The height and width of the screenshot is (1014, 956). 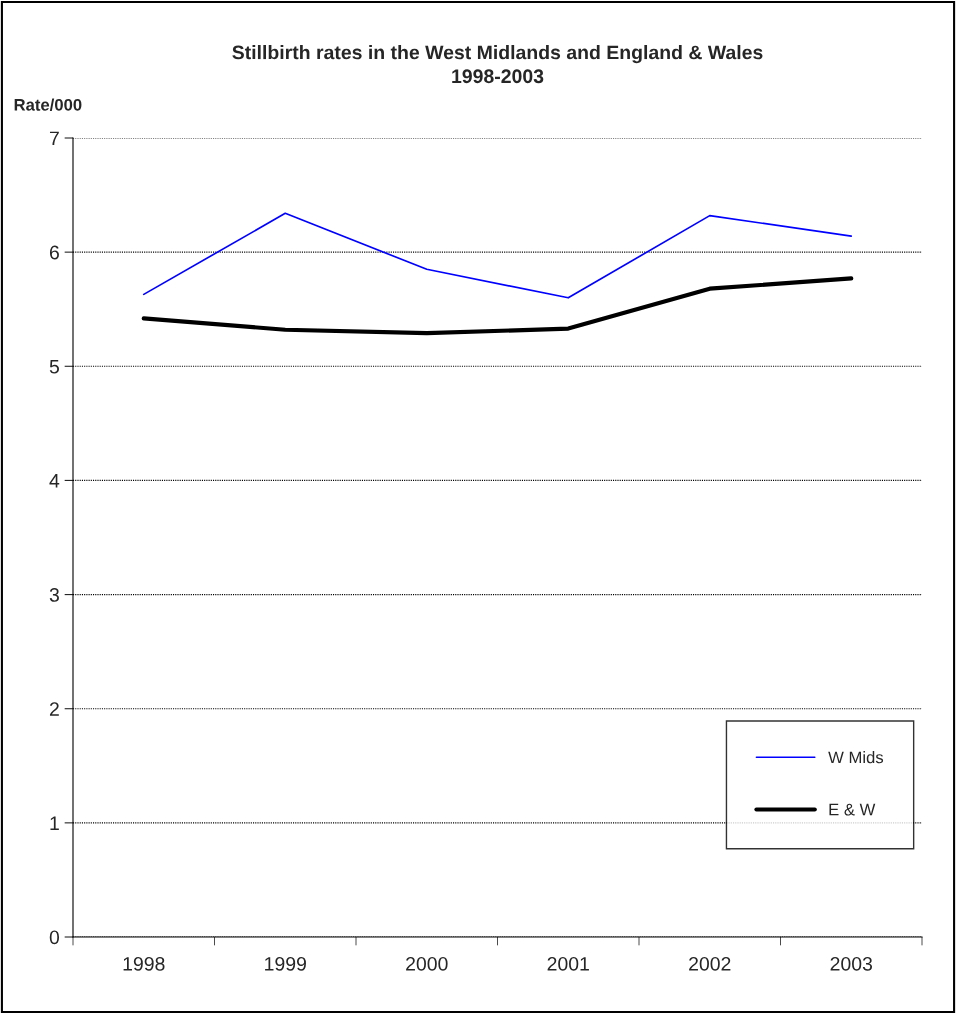 What do you see at coordinates (144, 963) in the screenshot?
I see `x-tick-label: 1998` at bounding box center [144, 963].